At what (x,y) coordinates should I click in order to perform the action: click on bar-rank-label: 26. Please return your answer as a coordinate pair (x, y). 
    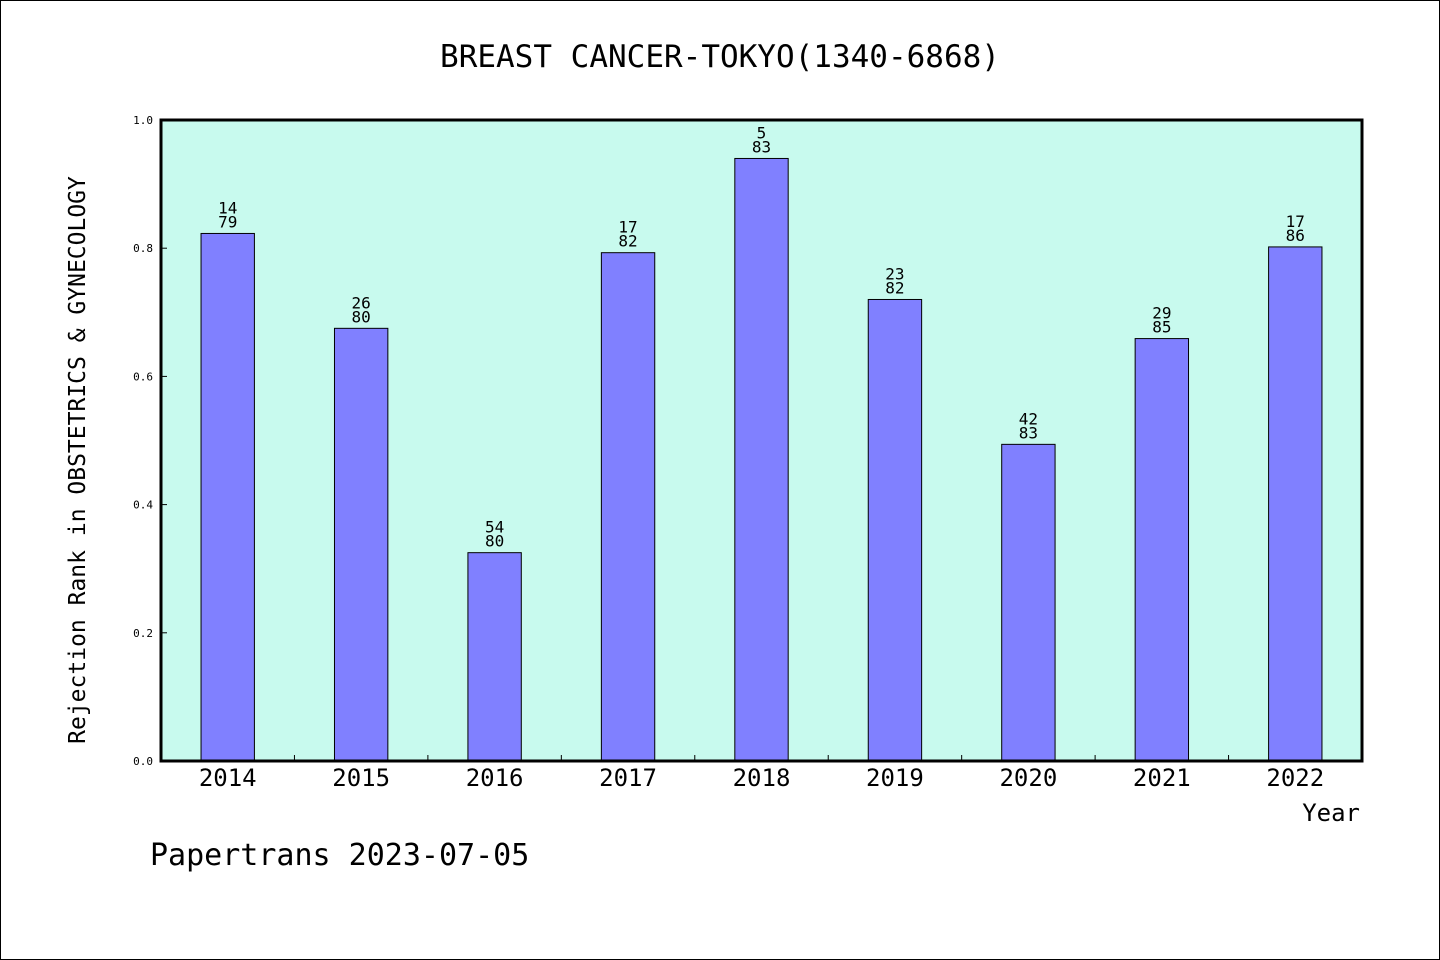
    Looking at the image, I should click on (361, 302).